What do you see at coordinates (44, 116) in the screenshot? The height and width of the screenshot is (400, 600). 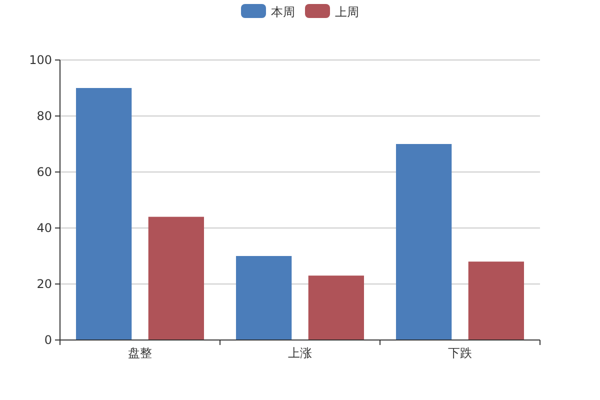 I see `y-tick-label: 80` at bounding box center [44, 116].